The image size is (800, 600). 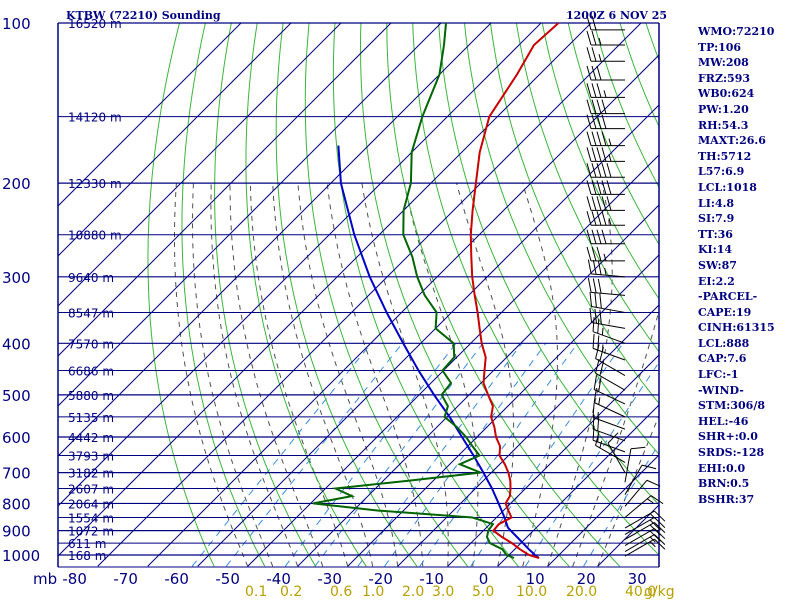 What do you see at coordinates (717, 265) in the screenshot?
I see `stat-item: SW:87` at bounding box center [717, 265].